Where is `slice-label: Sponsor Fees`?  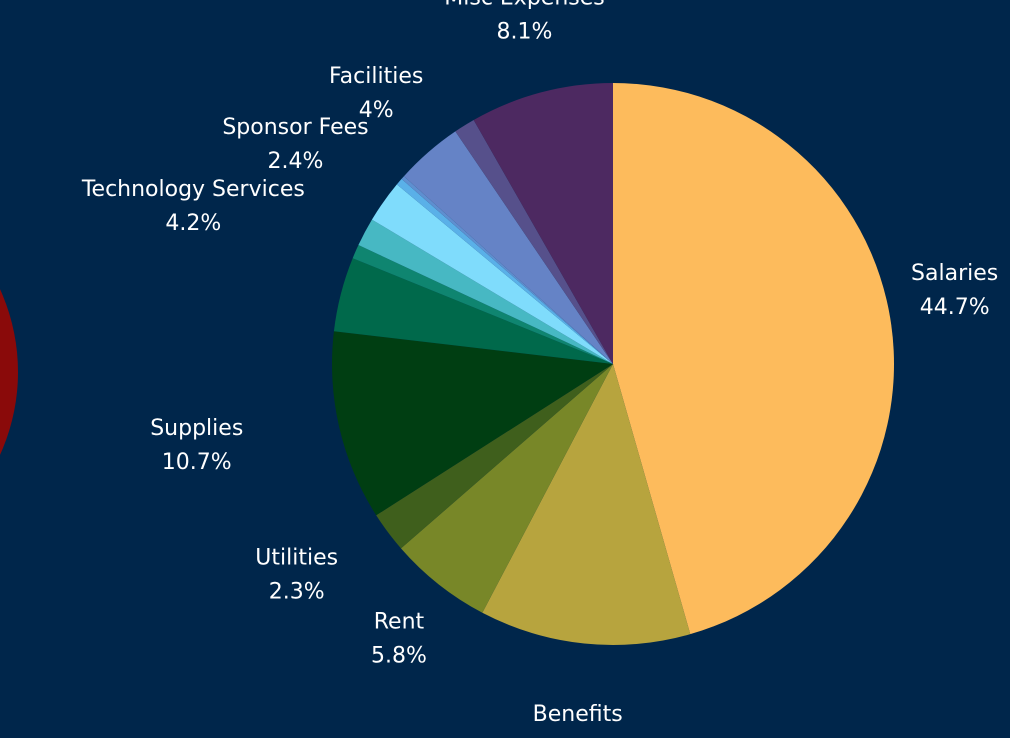
slice-label: Sponsor Fees is located at coordinates (295, 127).